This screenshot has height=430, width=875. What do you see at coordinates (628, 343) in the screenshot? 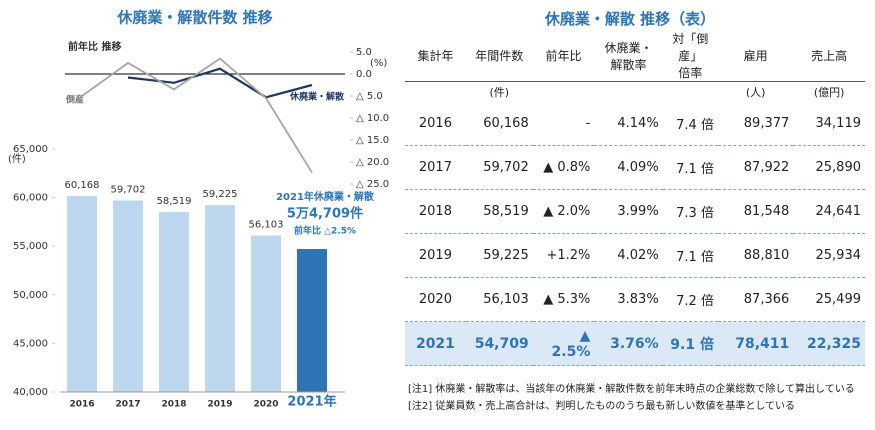
I see `cell: 3.76%` at bounding box center [628, 343].